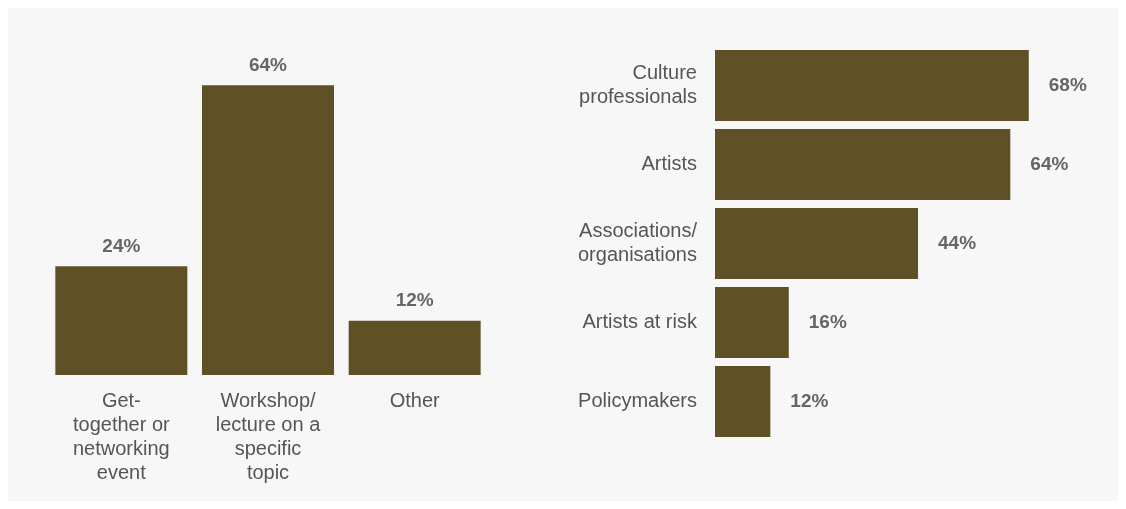 This screenshot has height=509, width=1126. What do you see at coordinates (638, 242) in the screenshot?
I see `y-tick-label: Associations/organisations` at bounding box center [638, 242].